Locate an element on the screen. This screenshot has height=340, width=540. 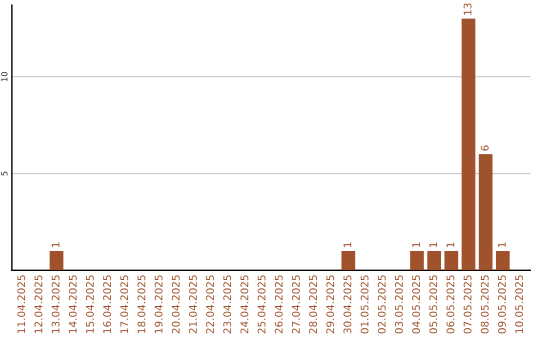
x-tick-label: 11.04.2025 is located at coordinates (21, 304).